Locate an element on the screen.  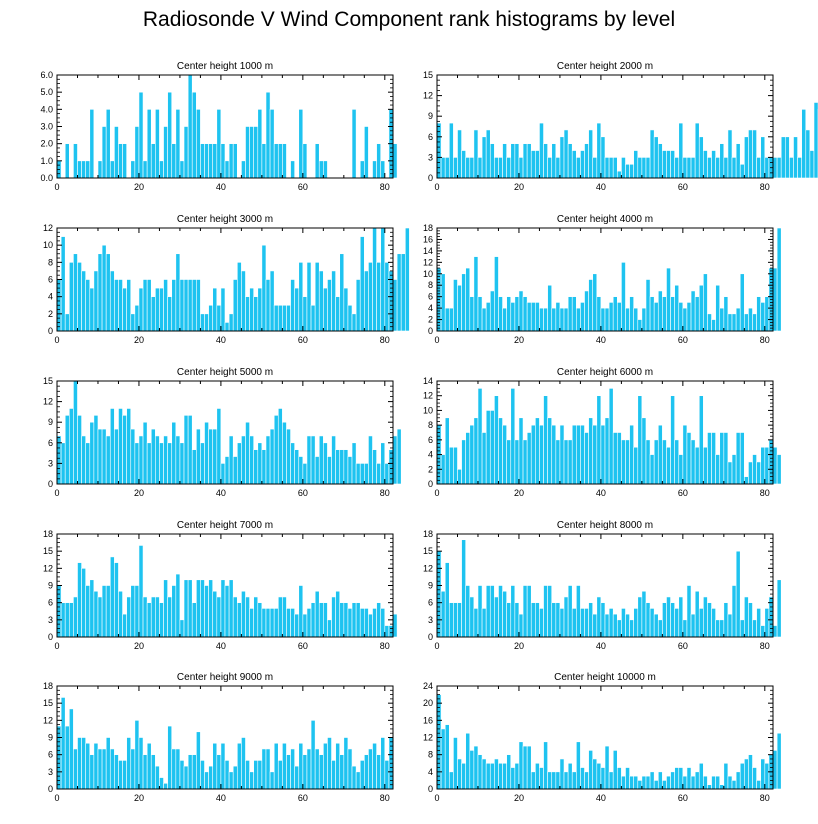
panel-title: Center height 2000 m is located at coordinates (605, 66).